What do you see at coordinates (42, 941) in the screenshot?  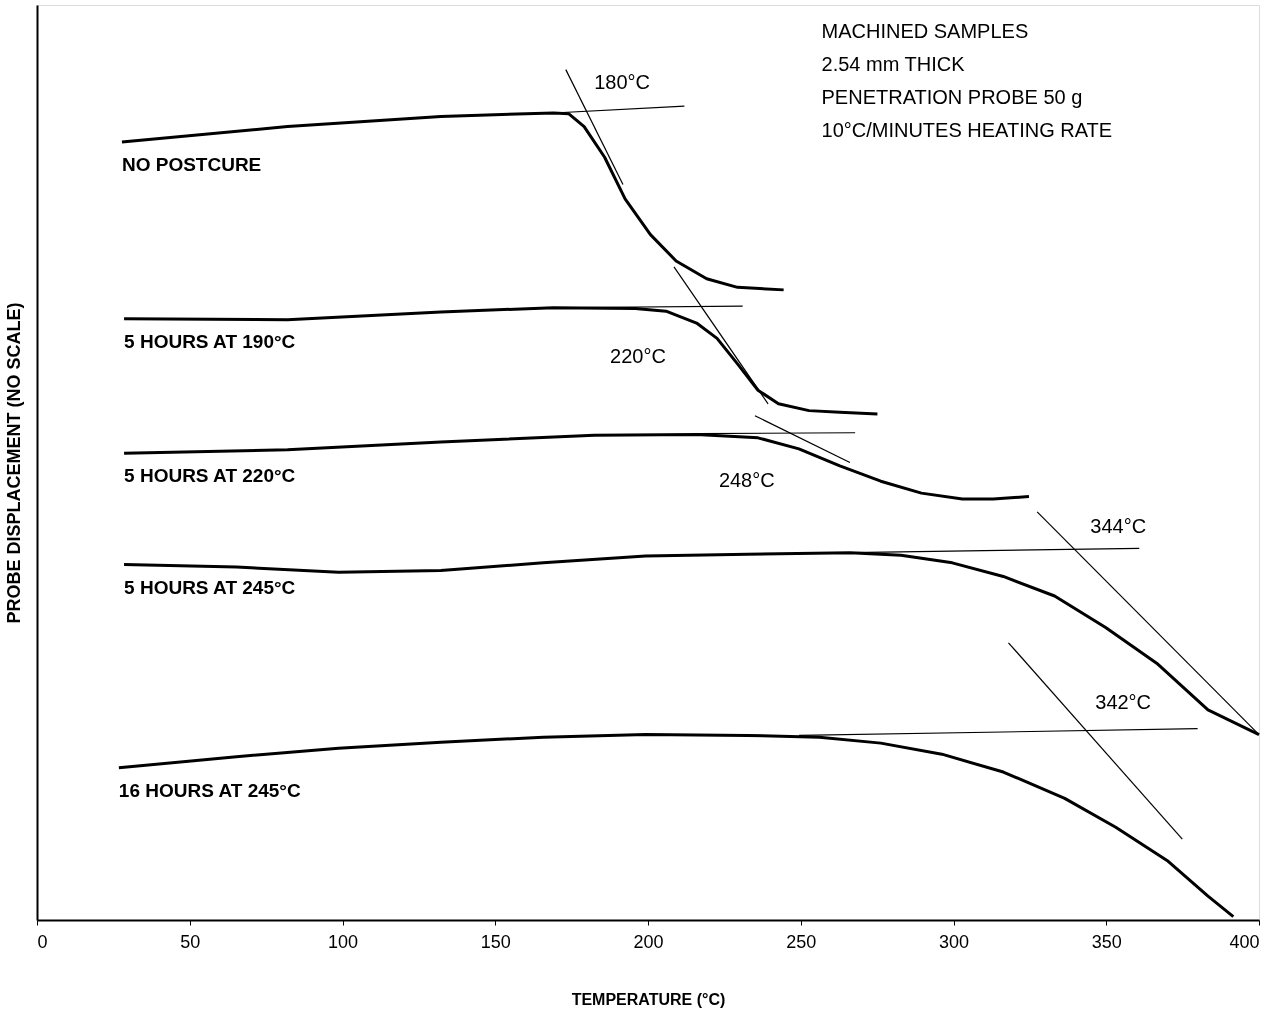 I see `x-tick-label: 0` at bounding box center [42, 941].